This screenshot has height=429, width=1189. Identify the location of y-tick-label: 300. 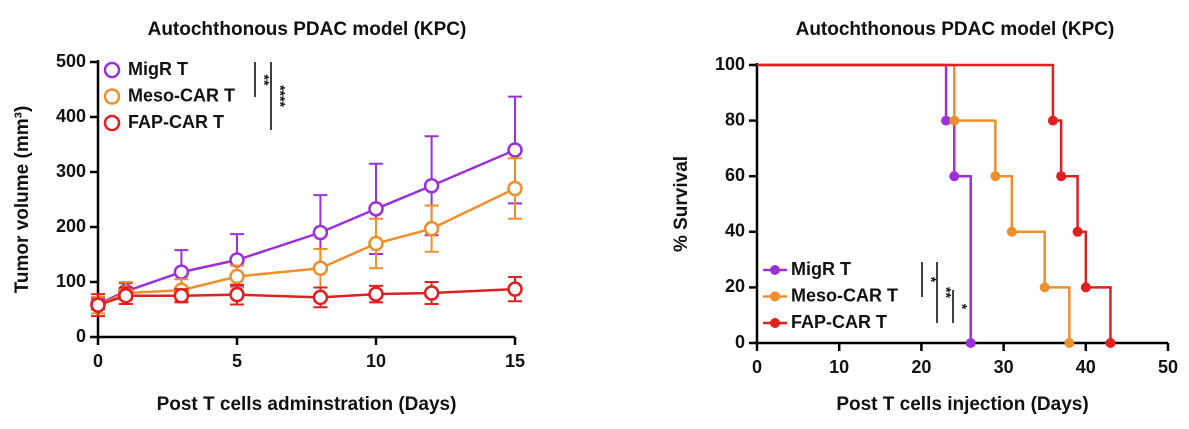
(71, 171).